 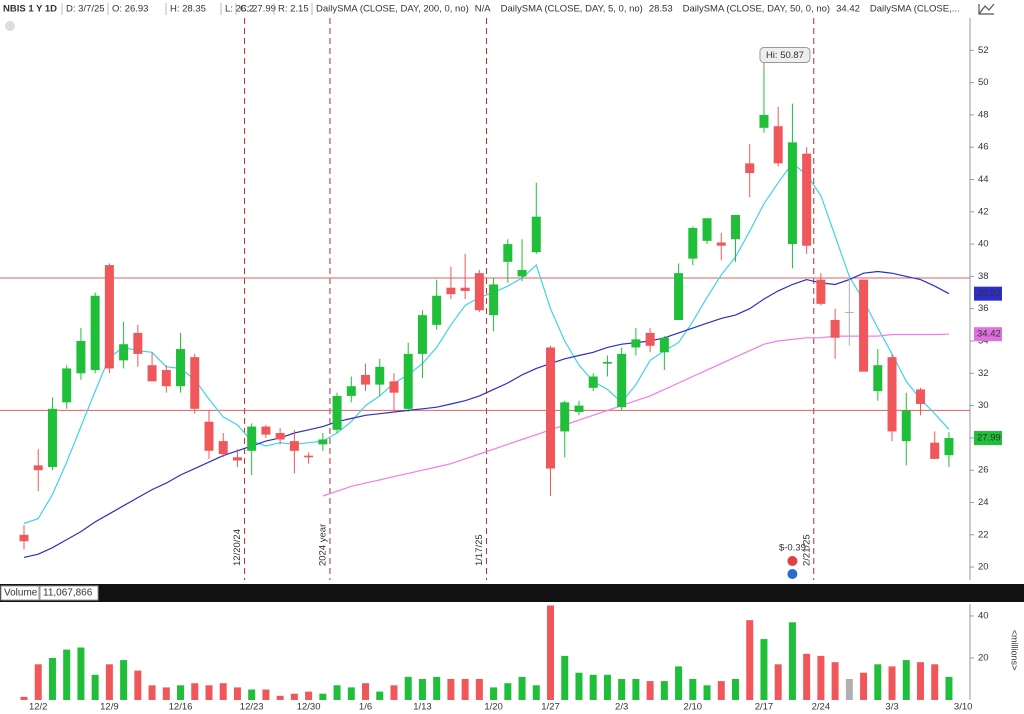 I want to click on collapse-button, so click(x=10, y=26).